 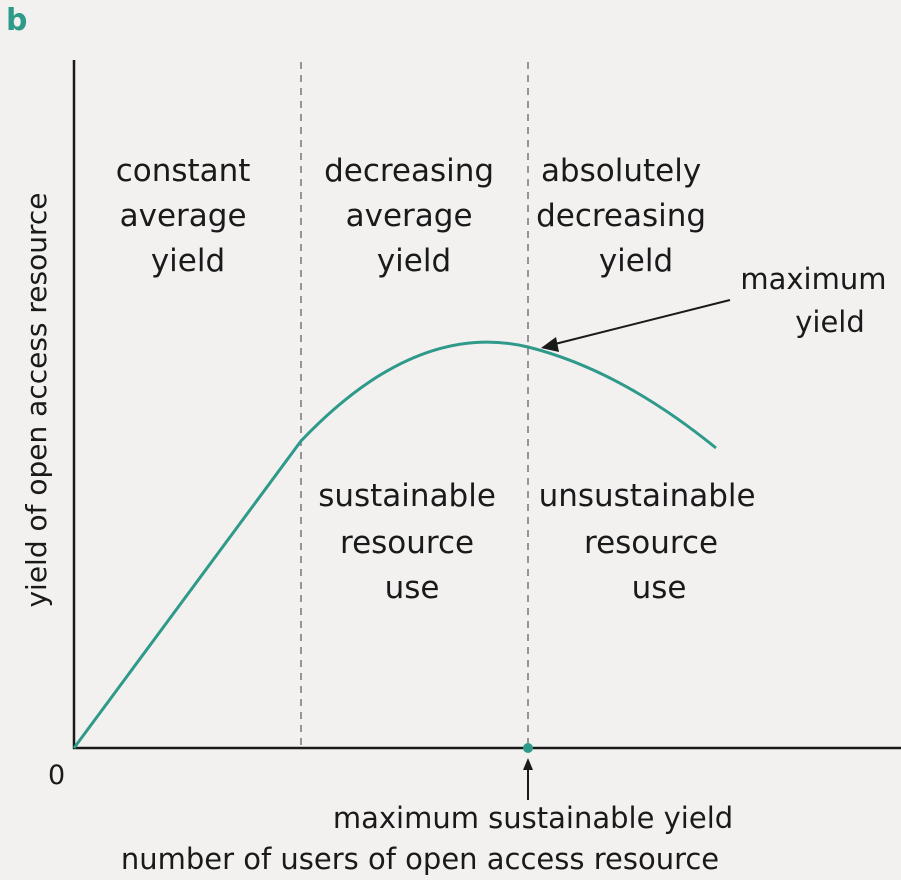 I want to click on use-2-line-2: resource, so click(x=651, y=543).